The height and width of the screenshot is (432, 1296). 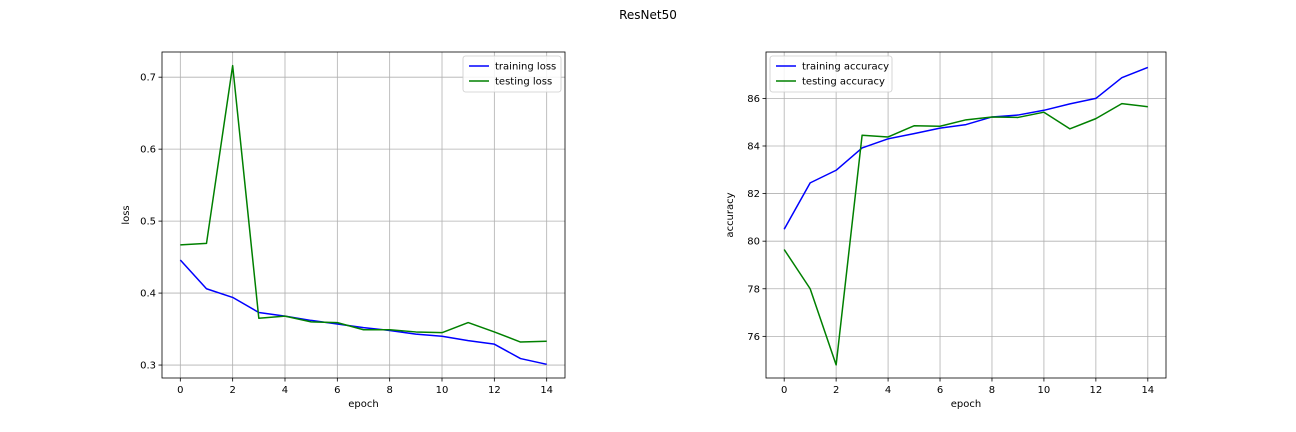 I want to click on legend: training accuracy testing accuracy, so click(x=831, y=74).